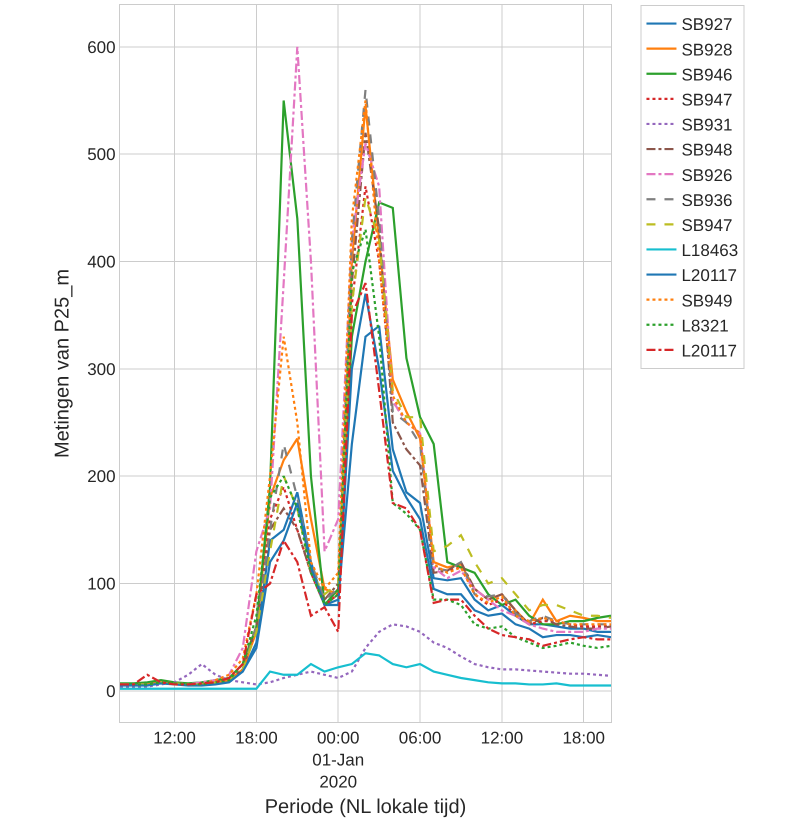 Image resolution: width=808 pixels, height=837 pixels. I want to click on legend-label: L8321, so click(705, 326).